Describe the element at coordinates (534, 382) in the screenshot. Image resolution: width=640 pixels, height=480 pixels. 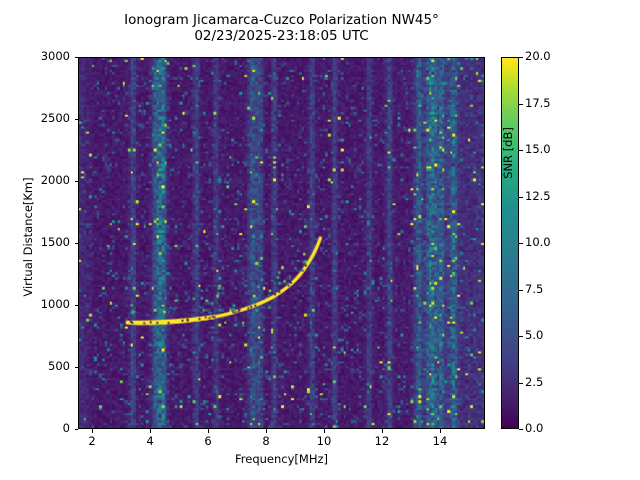
I see `colorbar-tick-label: 2.5` at that location.